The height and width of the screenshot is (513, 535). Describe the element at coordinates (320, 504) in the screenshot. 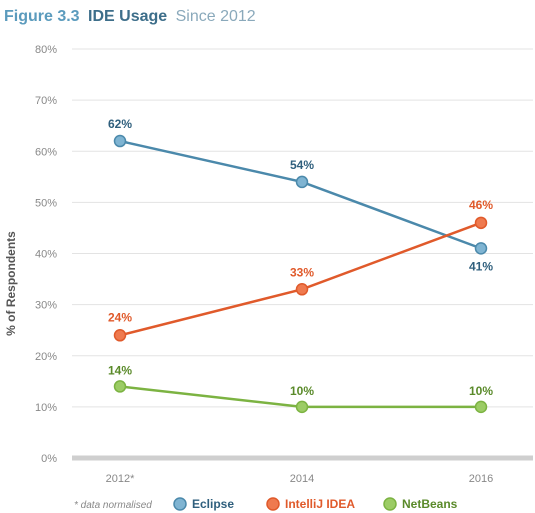

I see `legend-label: IntelliJ IDEA` at that location.